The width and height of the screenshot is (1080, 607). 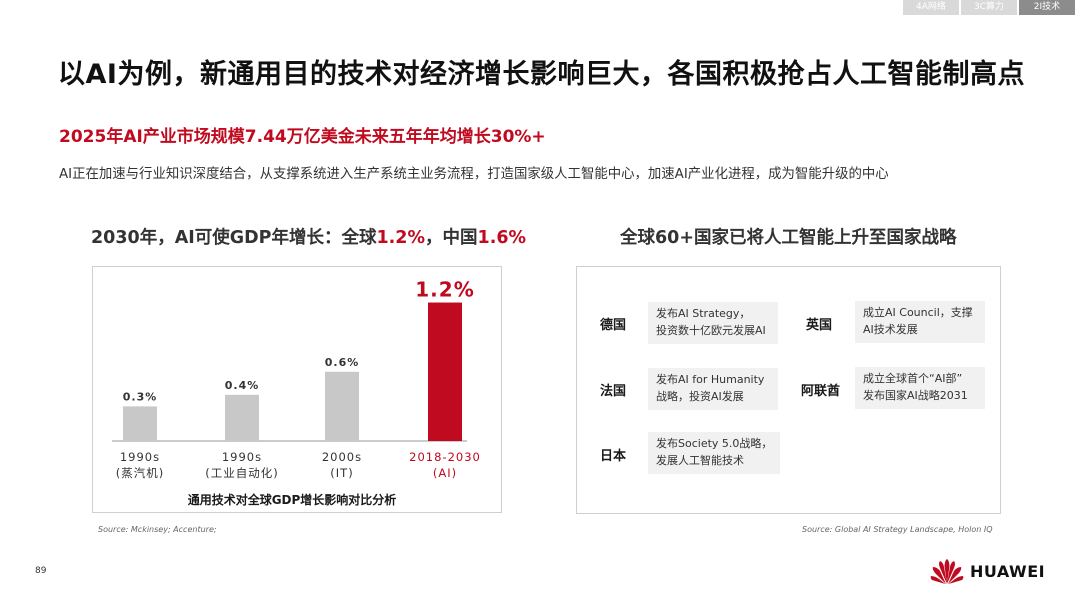 I want to click on card-japan: 发布Society 5.0战略， 发展人工智能技术, so click(x=714, y=453).